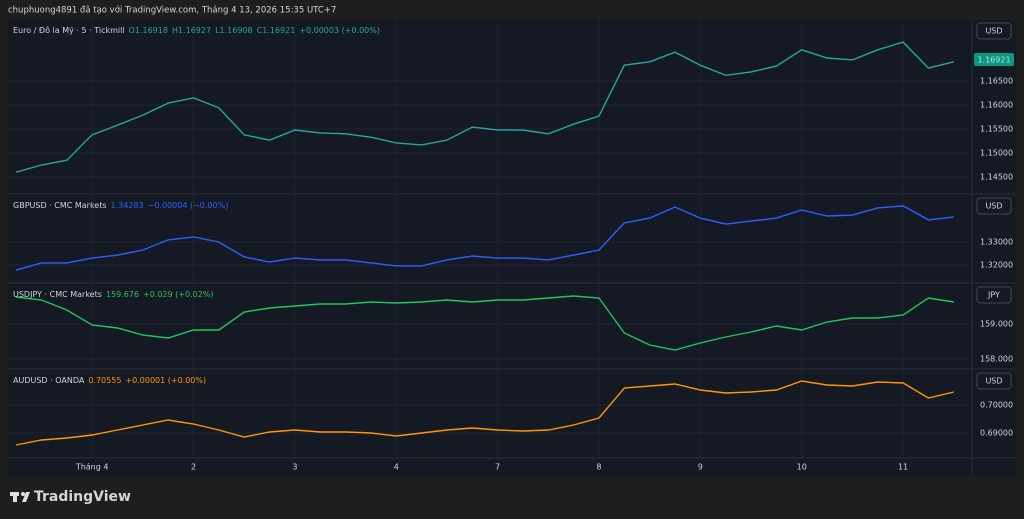  What do you see at coordinates (92, 467) in the screenshot?
I see `x-tick-label: Tháng 4` at bounding box center [92, 467].